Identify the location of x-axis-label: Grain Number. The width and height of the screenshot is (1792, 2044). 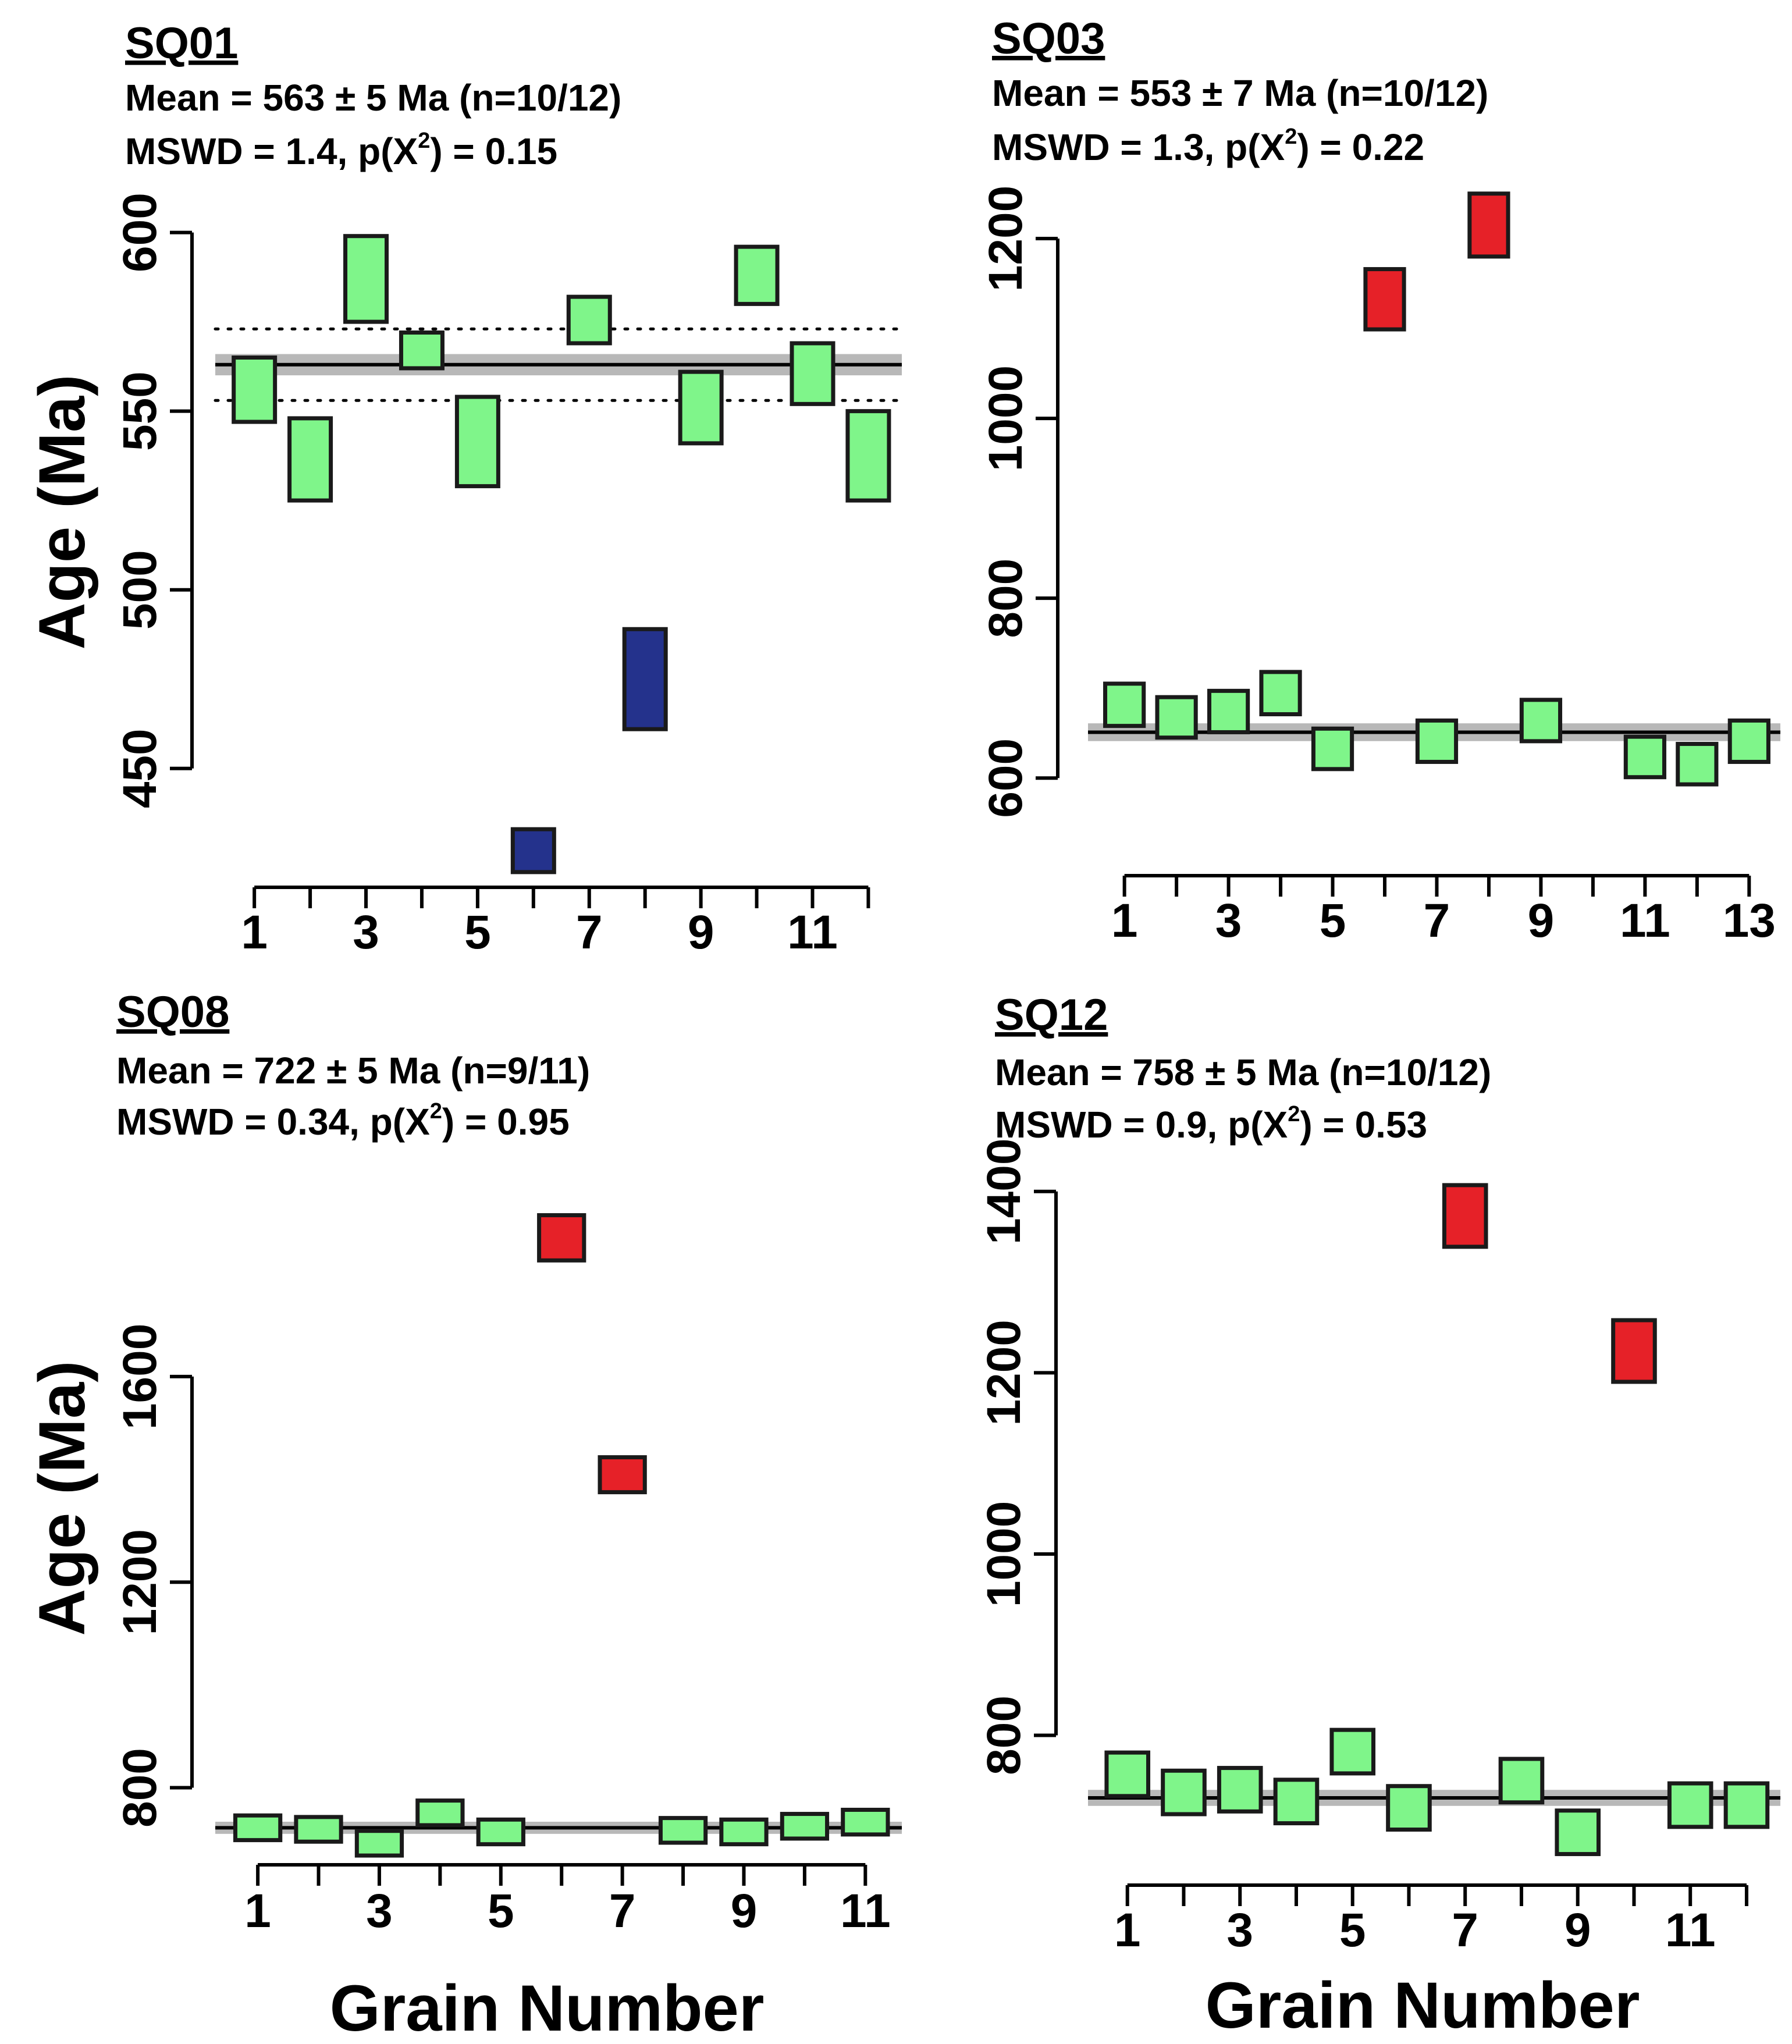
(1423, 2005).